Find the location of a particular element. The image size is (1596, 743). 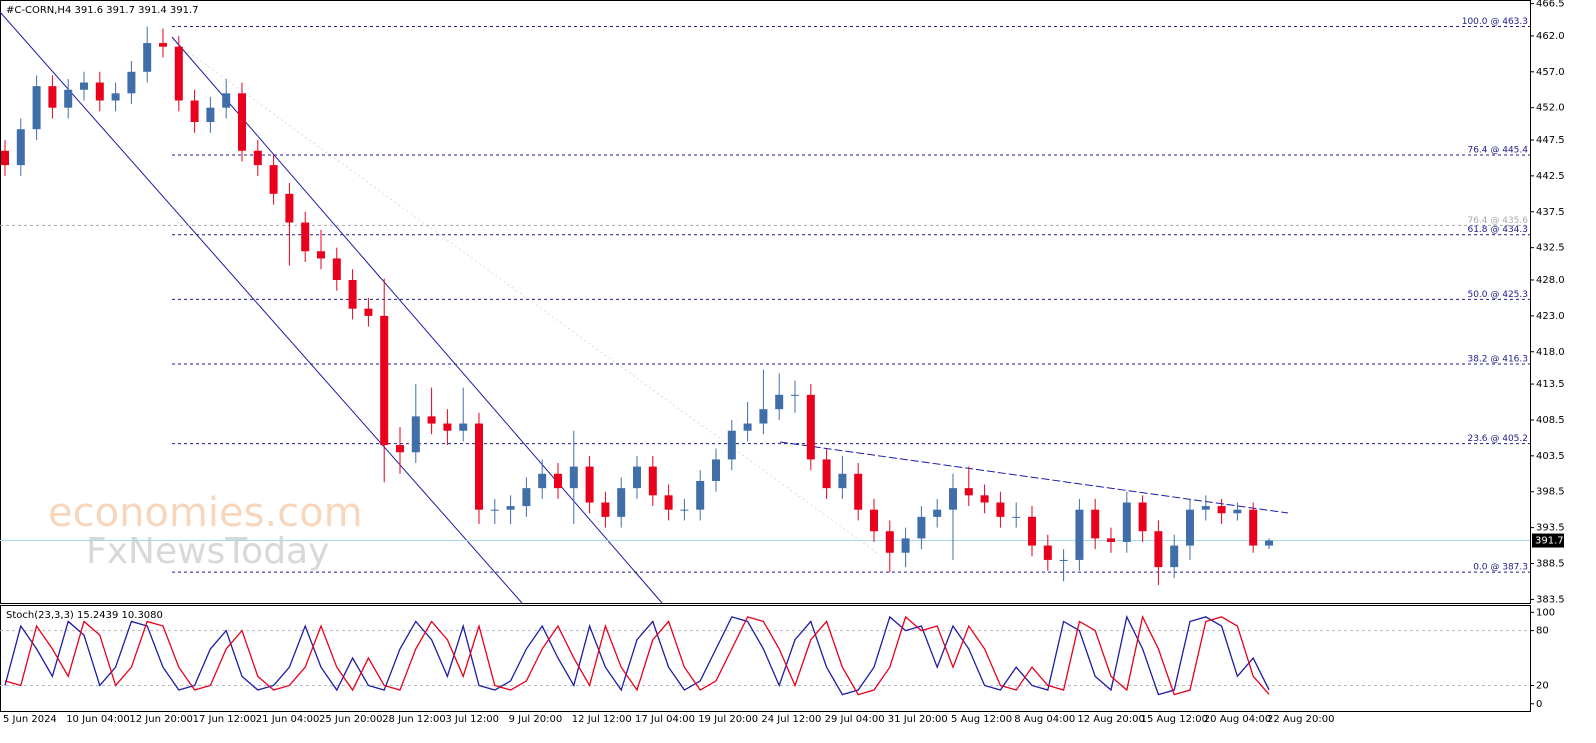

y-tick-label: 437.5 is located at coordinates (1550, 212).